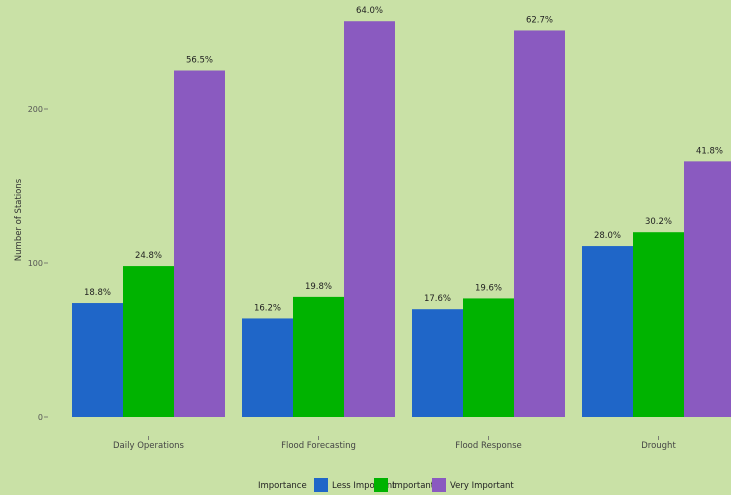  What do you see at coordinates (369, 219) in the screenshot?
I see `bar-flood-forecasting-very-important` at bounding box center [369, 219].